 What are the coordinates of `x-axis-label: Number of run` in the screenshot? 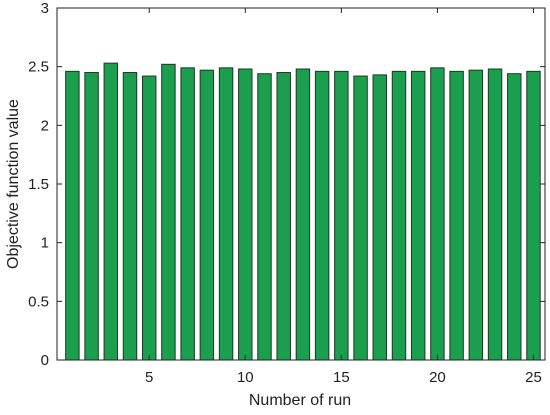 It's located at (300, 400).